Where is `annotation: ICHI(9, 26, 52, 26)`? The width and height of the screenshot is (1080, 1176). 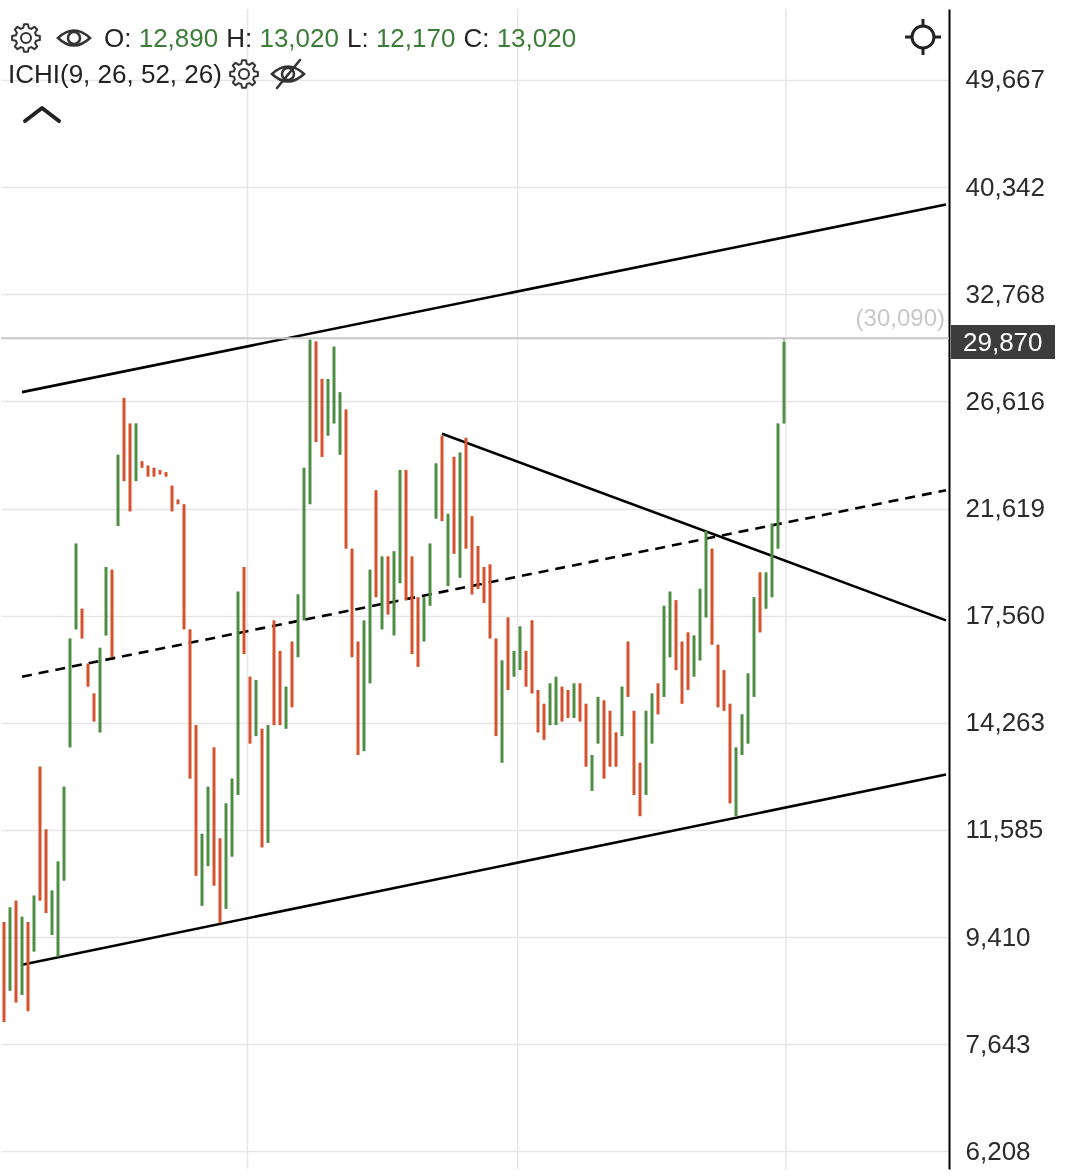
annotation: ICHI(9, 26, 52, 26) is located at coordinates (115, 74).